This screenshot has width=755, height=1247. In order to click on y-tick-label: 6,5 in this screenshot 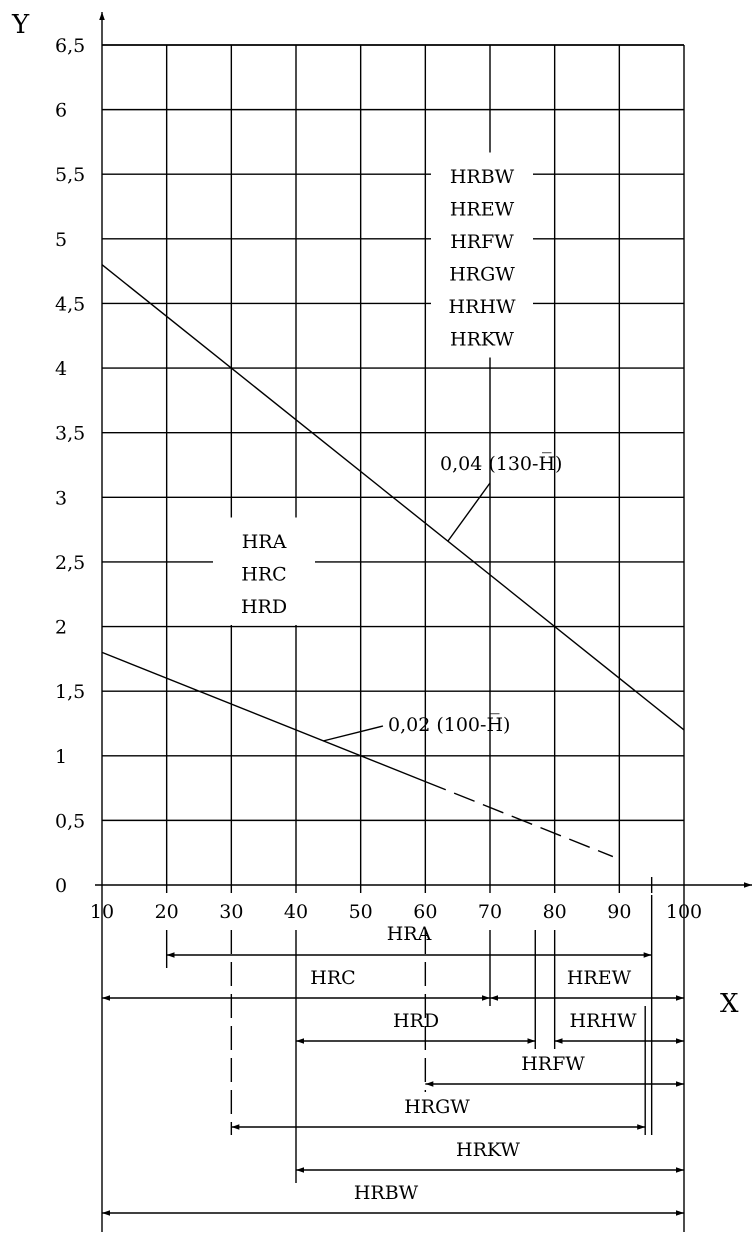, I will do `click(70, 46)`.